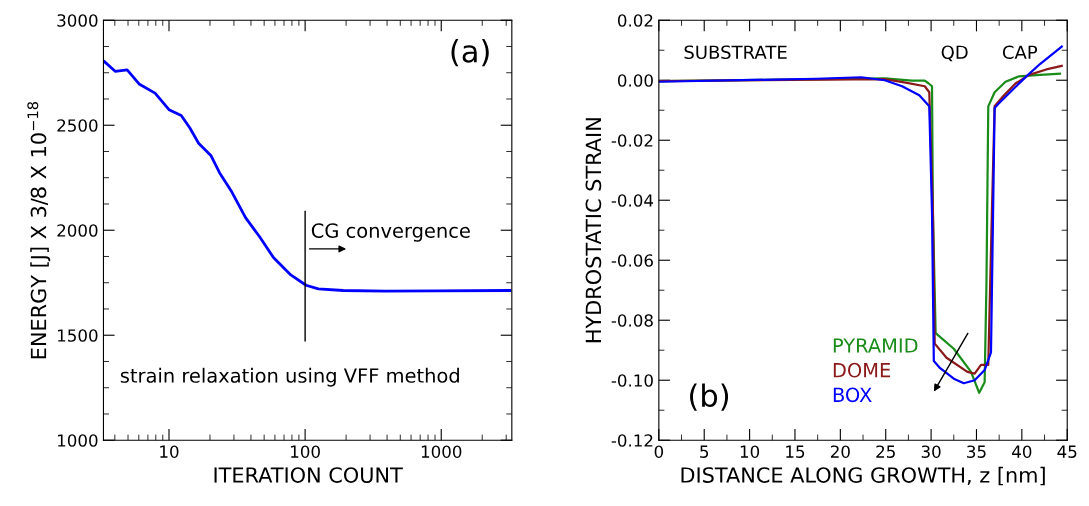  What do you see at coordinates (308, 475) in the screenshot?
I see `x-axis-title: ITERATION COUNT` at bounding box center [308, 475].